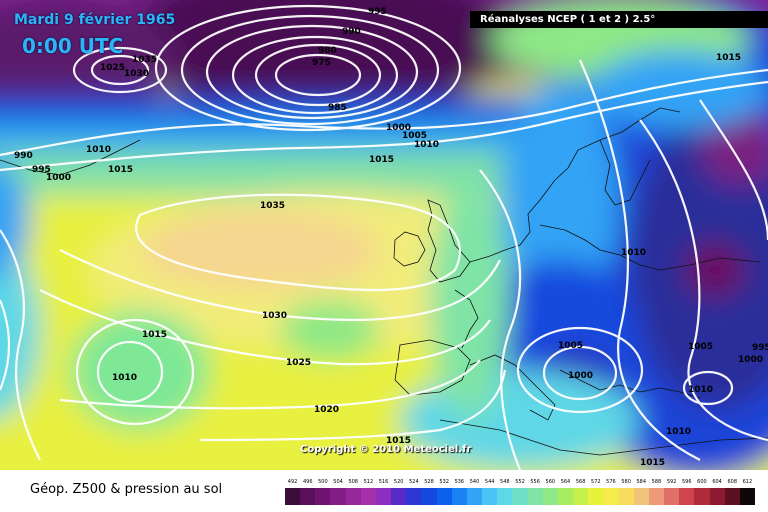 The image size is (768, 512). What do you see at coordinates (520, 482) in the screenshot?
I see `legend-tick-label: 552` at bounding box center [520, 482].